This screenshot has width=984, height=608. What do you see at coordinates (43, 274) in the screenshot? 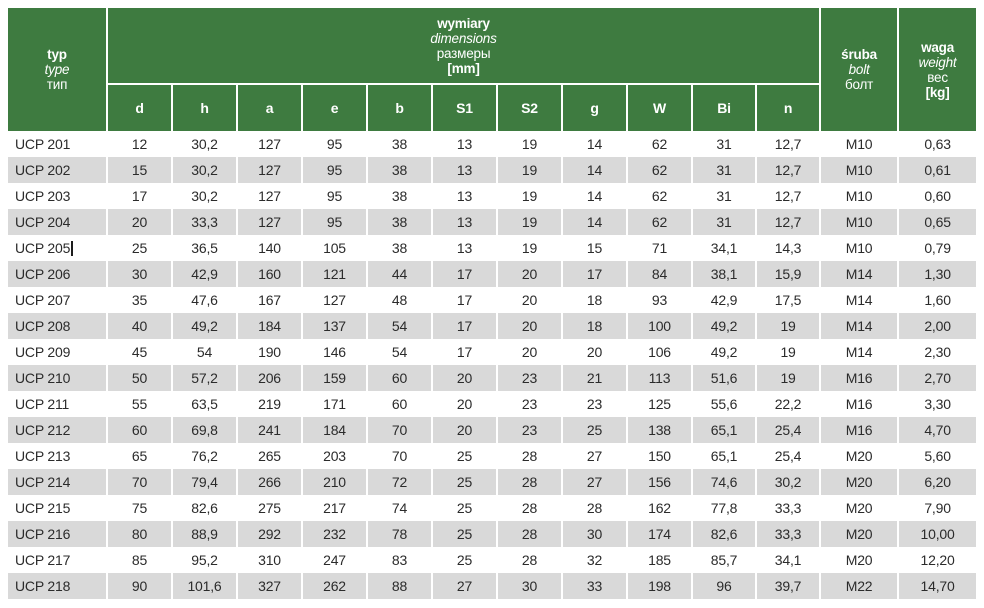
I see `cell-text: UCP 206` at bounding box center [43, 274].